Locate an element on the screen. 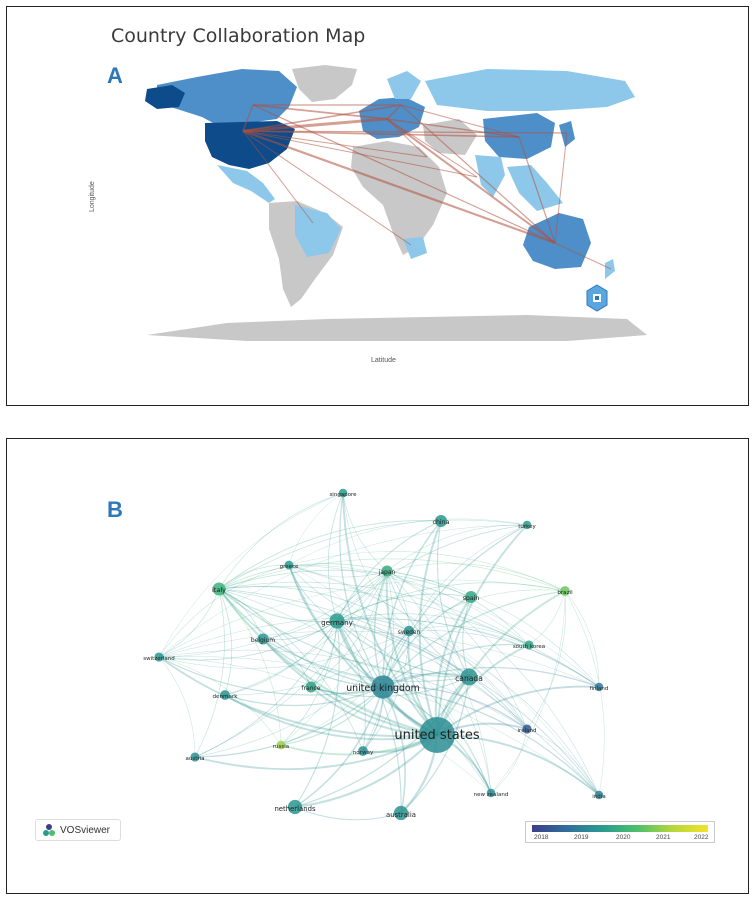 This screenshot has width=756, height=900. network-label-australia: australia is located at coordinates (401, 815).